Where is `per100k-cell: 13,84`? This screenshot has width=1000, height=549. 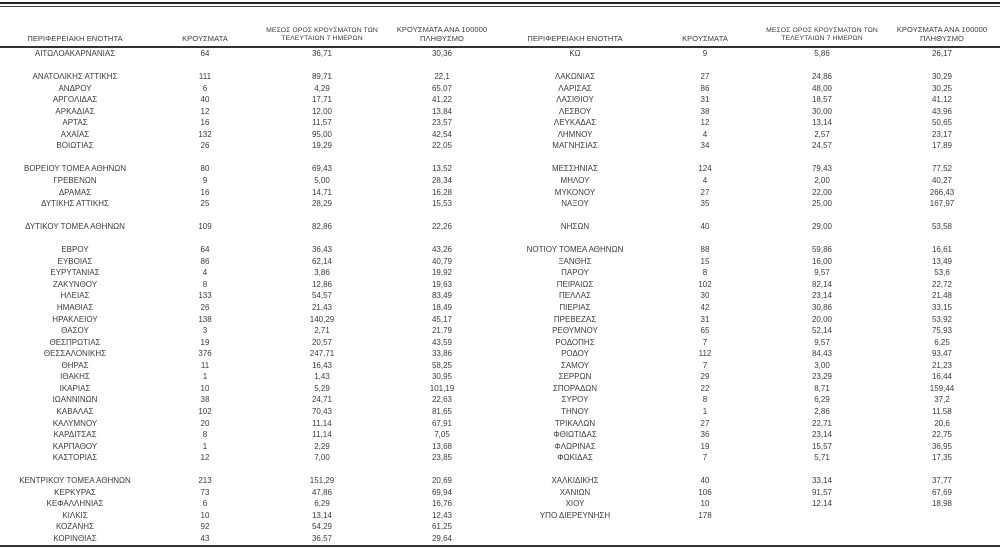
per100k-cell: 13,84 is located at coordinates (442, 111).